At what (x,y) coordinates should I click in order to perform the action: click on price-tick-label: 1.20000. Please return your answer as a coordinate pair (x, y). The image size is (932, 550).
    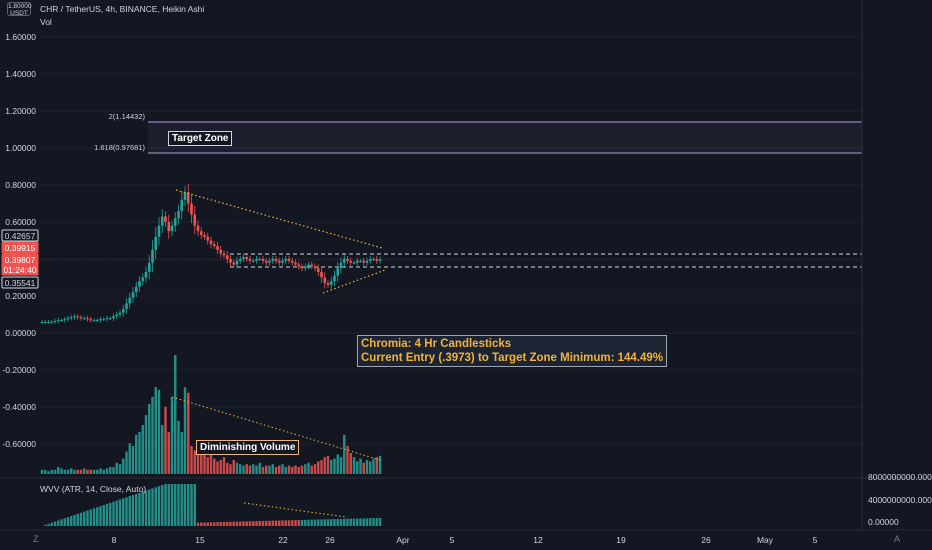
    Looking at the image, I should click on (20, 111).